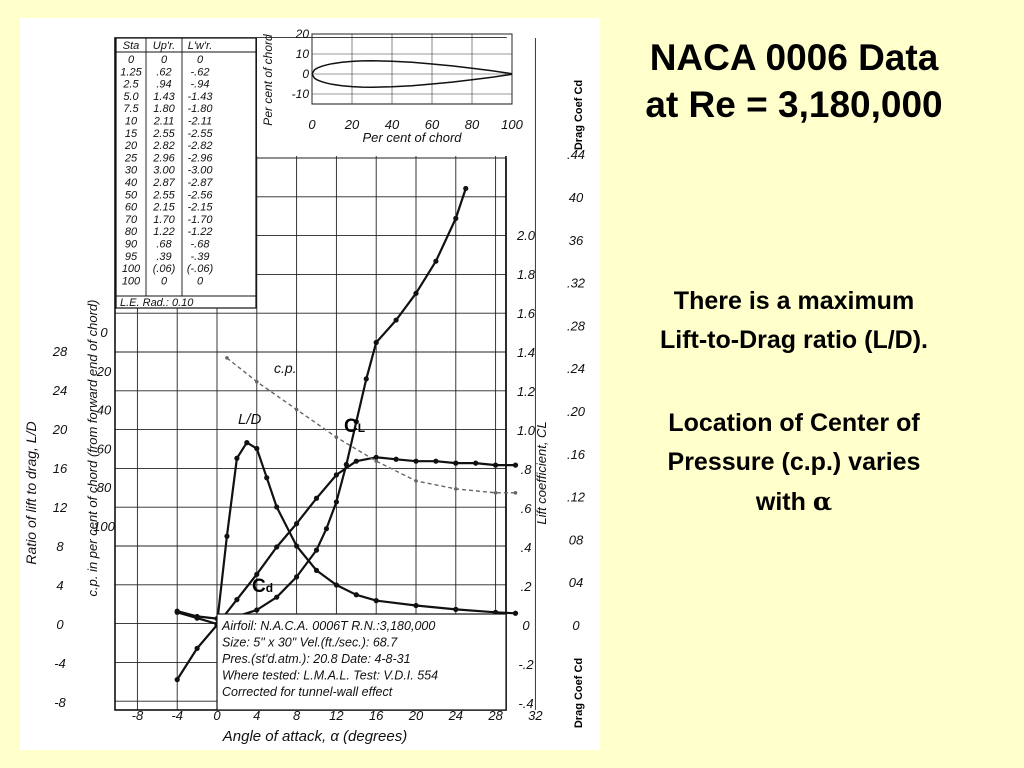  What do you see at coordinates (131, 72) in the screenshot?
I see `table-cell: 1.25` at bounding box center [131, 72].